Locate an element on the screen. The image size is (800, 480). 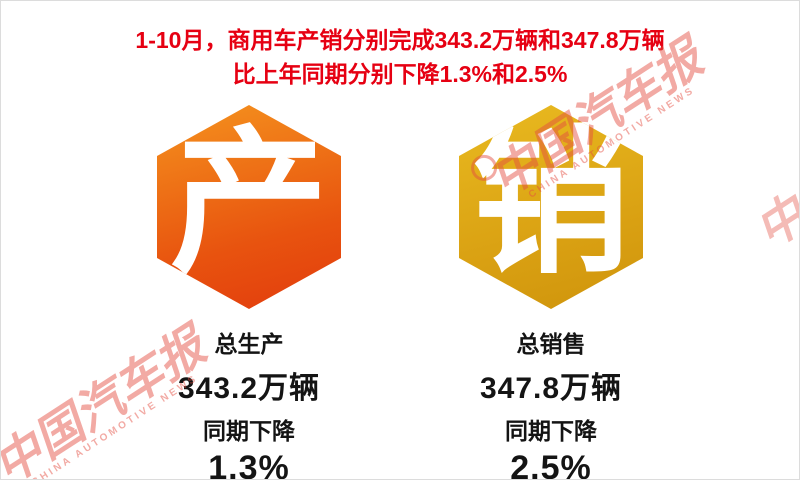
sales-hexagon-icon: 销 is located at coordinates (551, 207).